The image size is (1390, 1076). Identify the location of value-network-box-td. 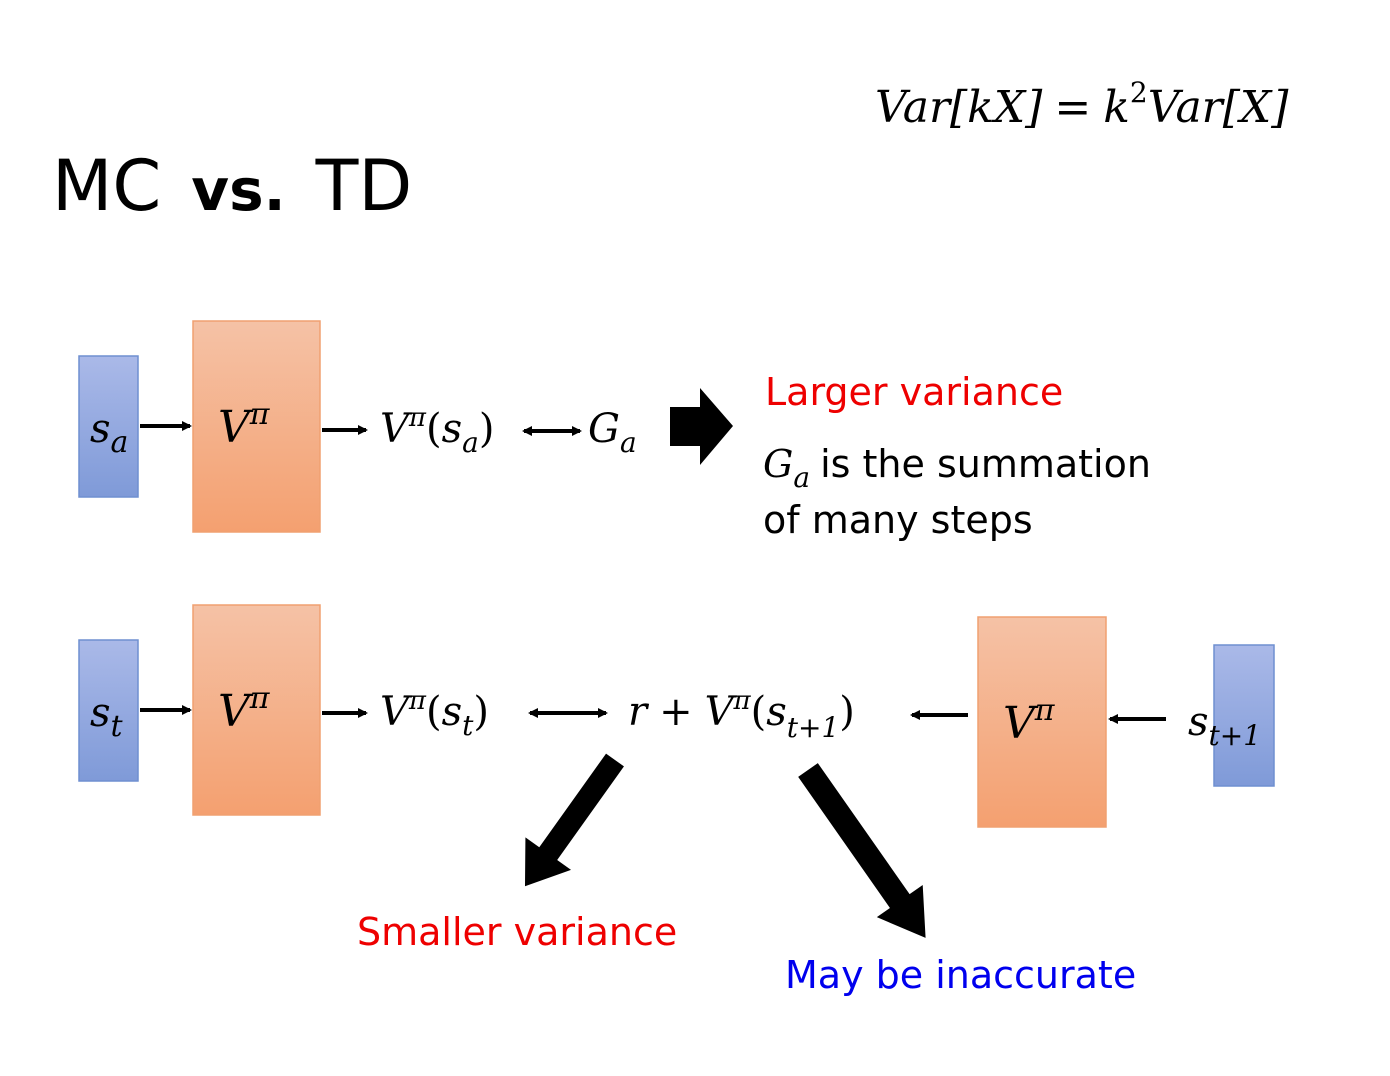
(256, 710).